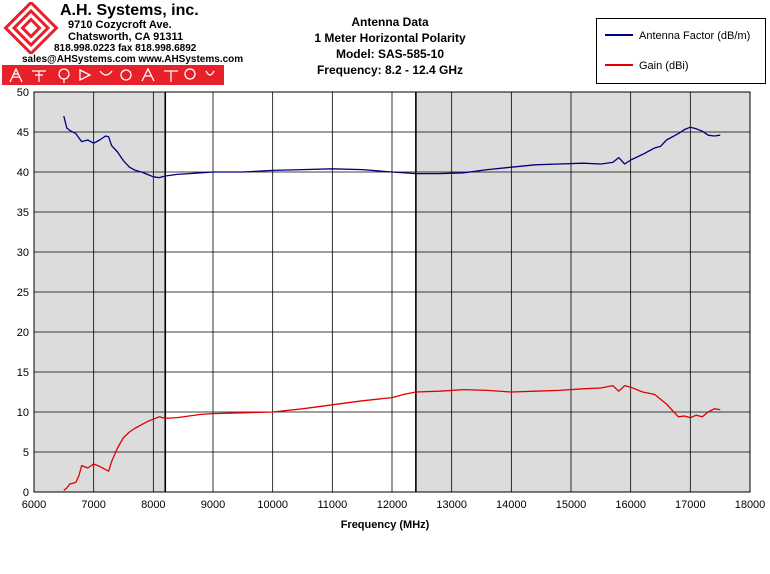 The height and width of the screenshot is (574, 770). Describe the element at coordinates (619, 35) in the screenshot. I see `legend-swatch-antenna-factor` at that location.